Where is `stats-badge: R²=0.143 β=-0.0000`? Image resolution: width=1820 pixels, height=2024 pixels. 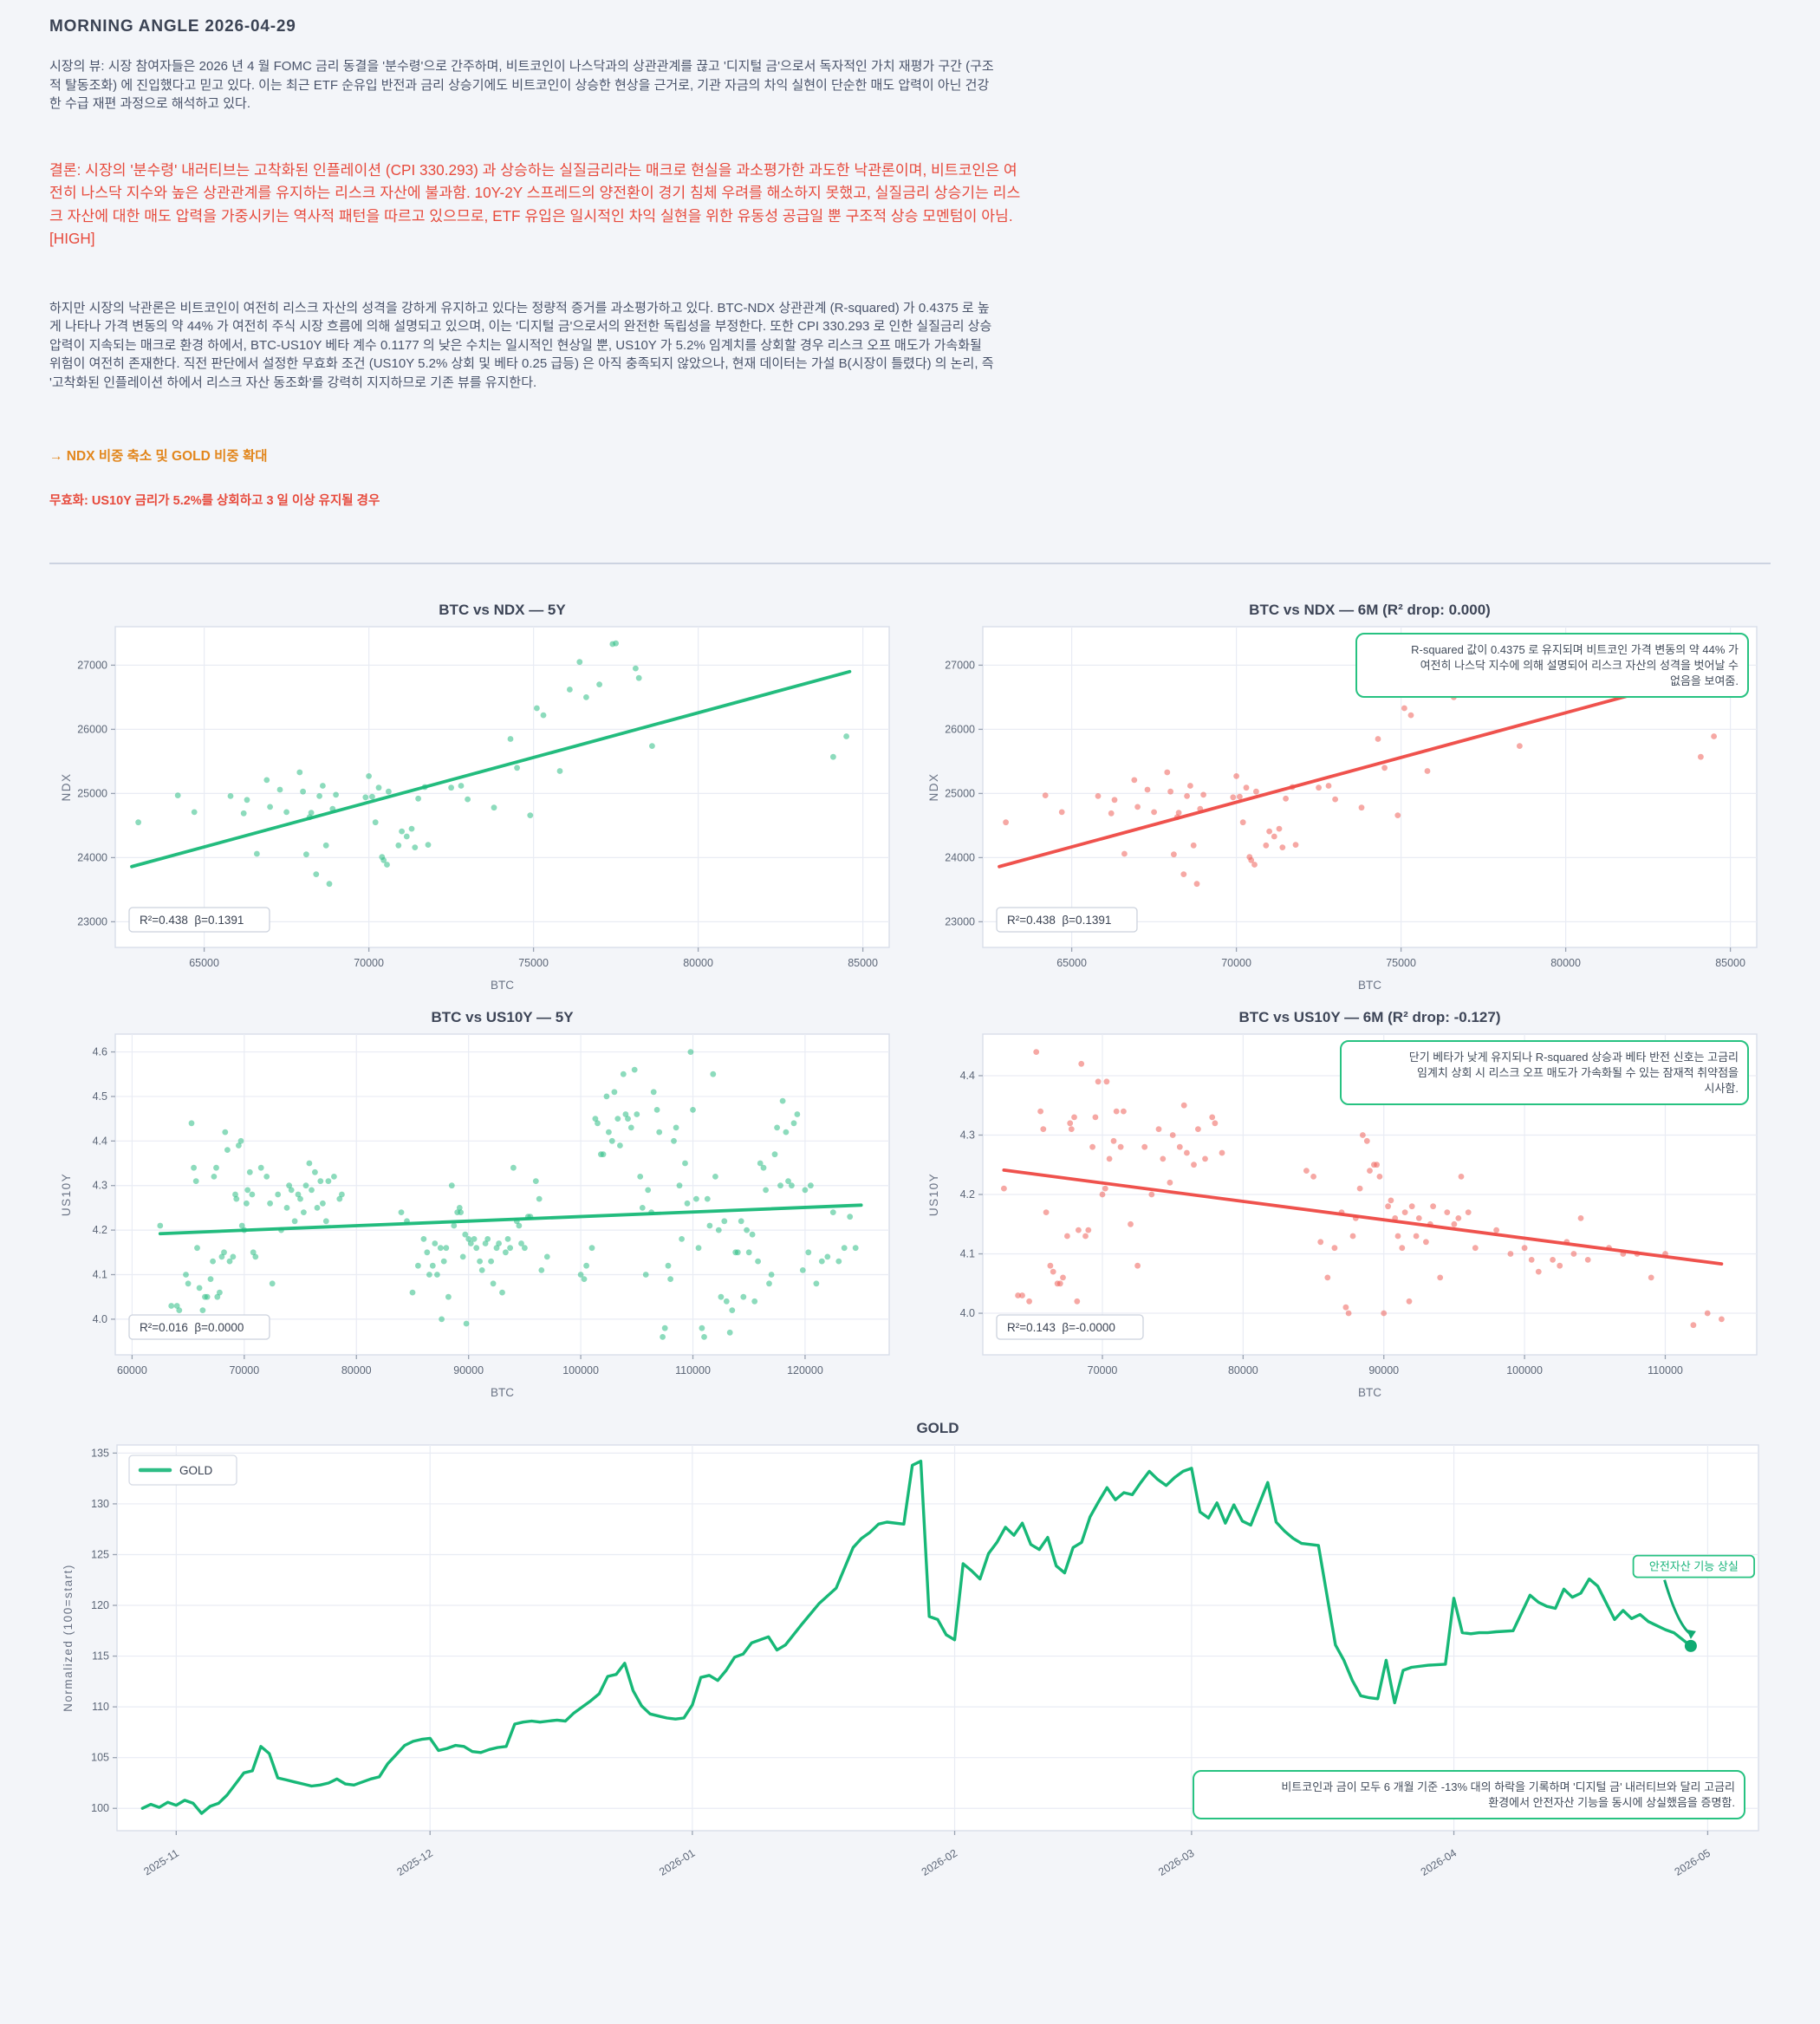 stats-badge: R²=0.143 β=-0.0000 is located at coordinates (1070, 1327).